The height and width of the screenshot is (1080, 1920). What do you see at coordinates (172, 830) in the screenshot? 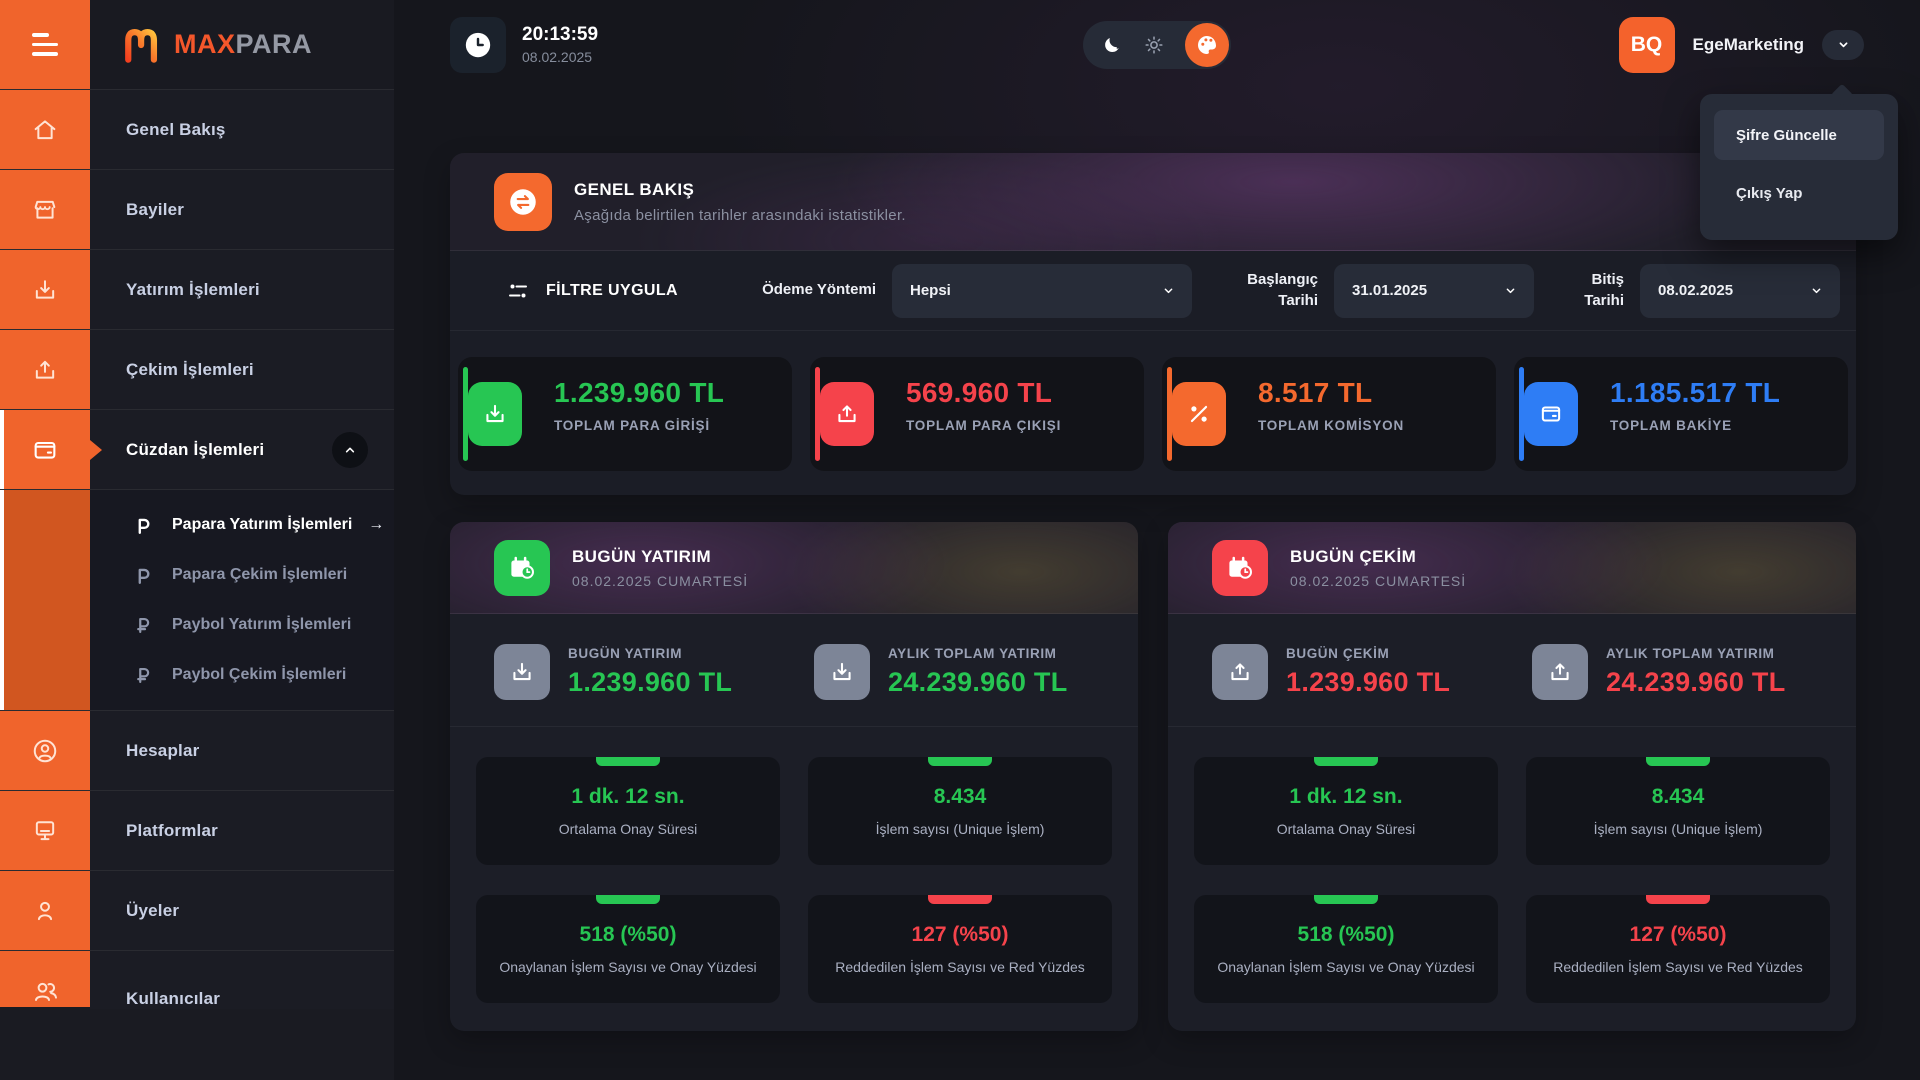
I see `sidebar-item-label: Platformlar` at bounding box center [172, 830].